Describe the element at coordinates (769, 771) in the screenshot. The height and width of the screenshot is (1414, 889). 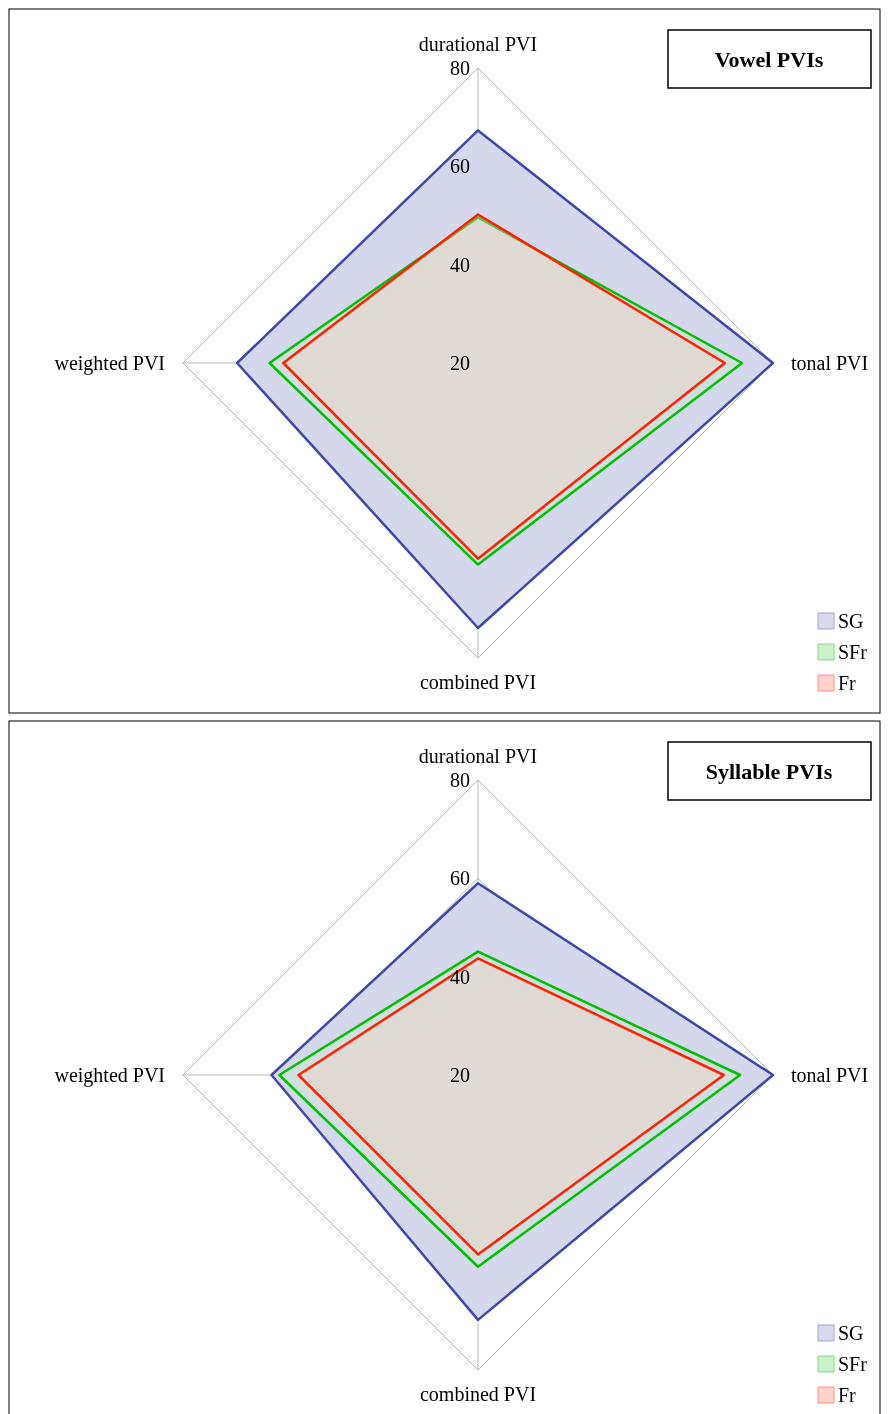
I see `text: Syllable PVIs` at that location.